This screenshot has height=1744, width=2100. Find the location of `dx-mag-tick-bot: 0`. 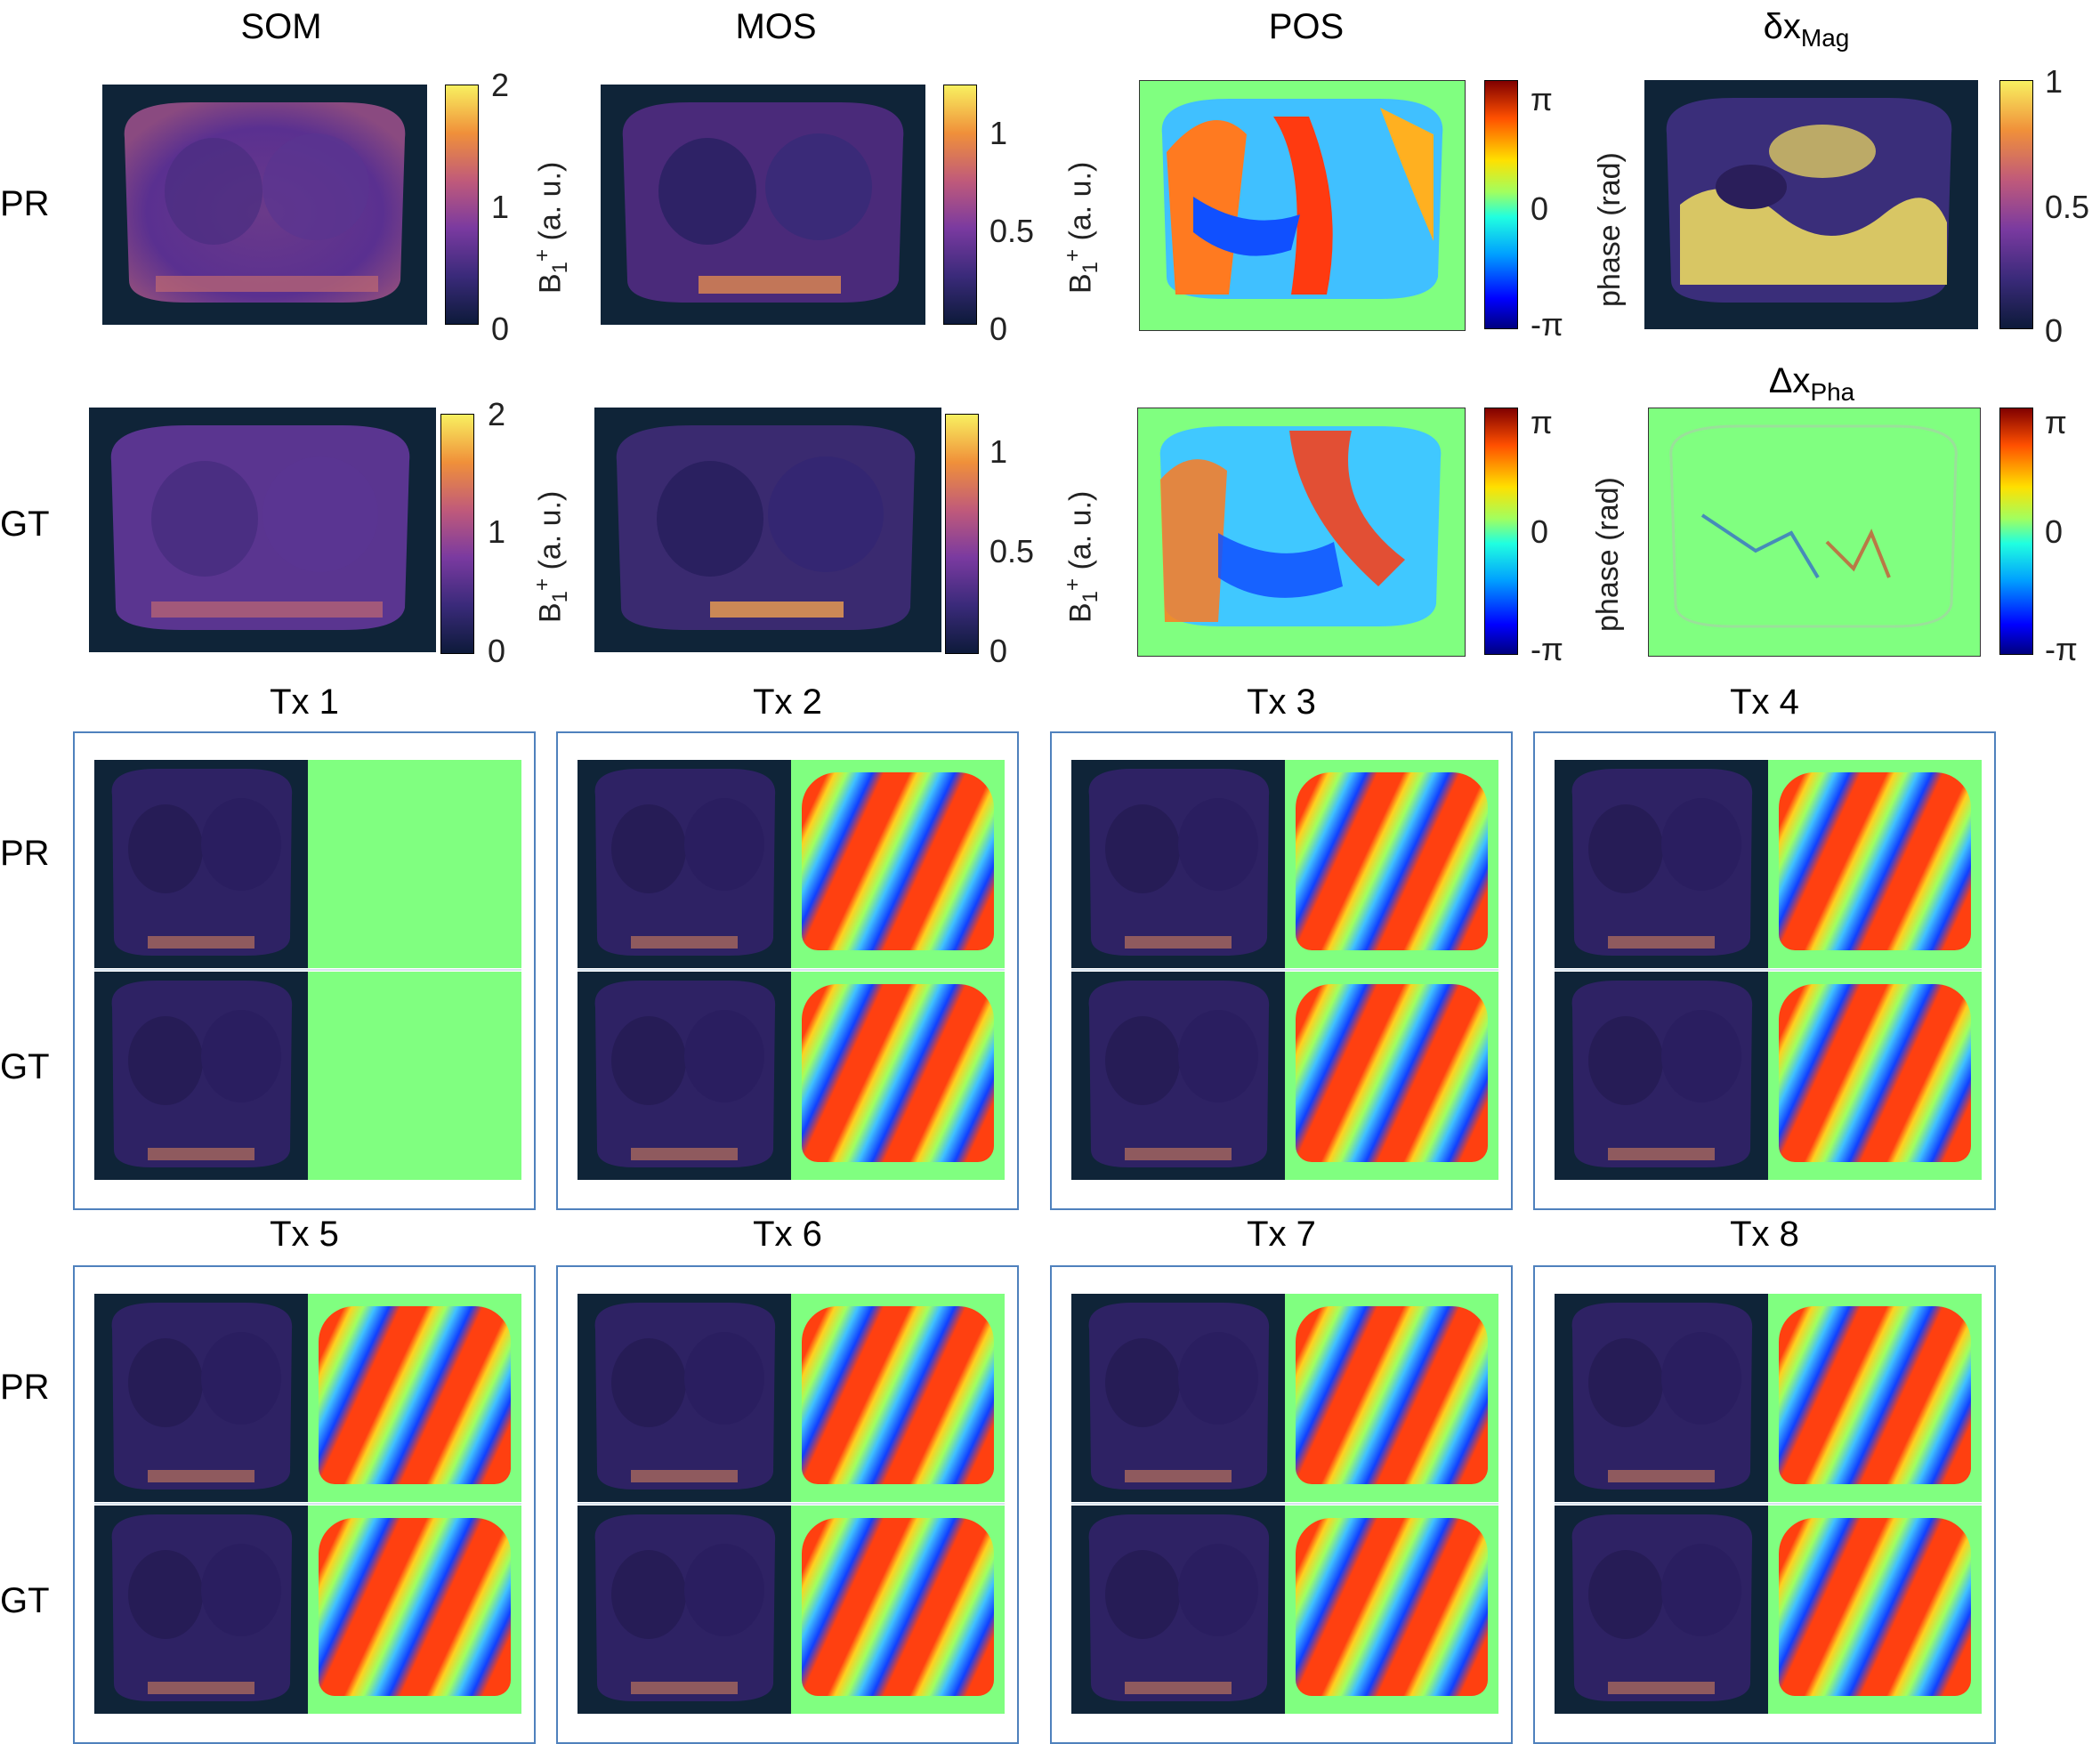

dx-mag-tick-bot: 0 is located at coordinates (2054, 330).